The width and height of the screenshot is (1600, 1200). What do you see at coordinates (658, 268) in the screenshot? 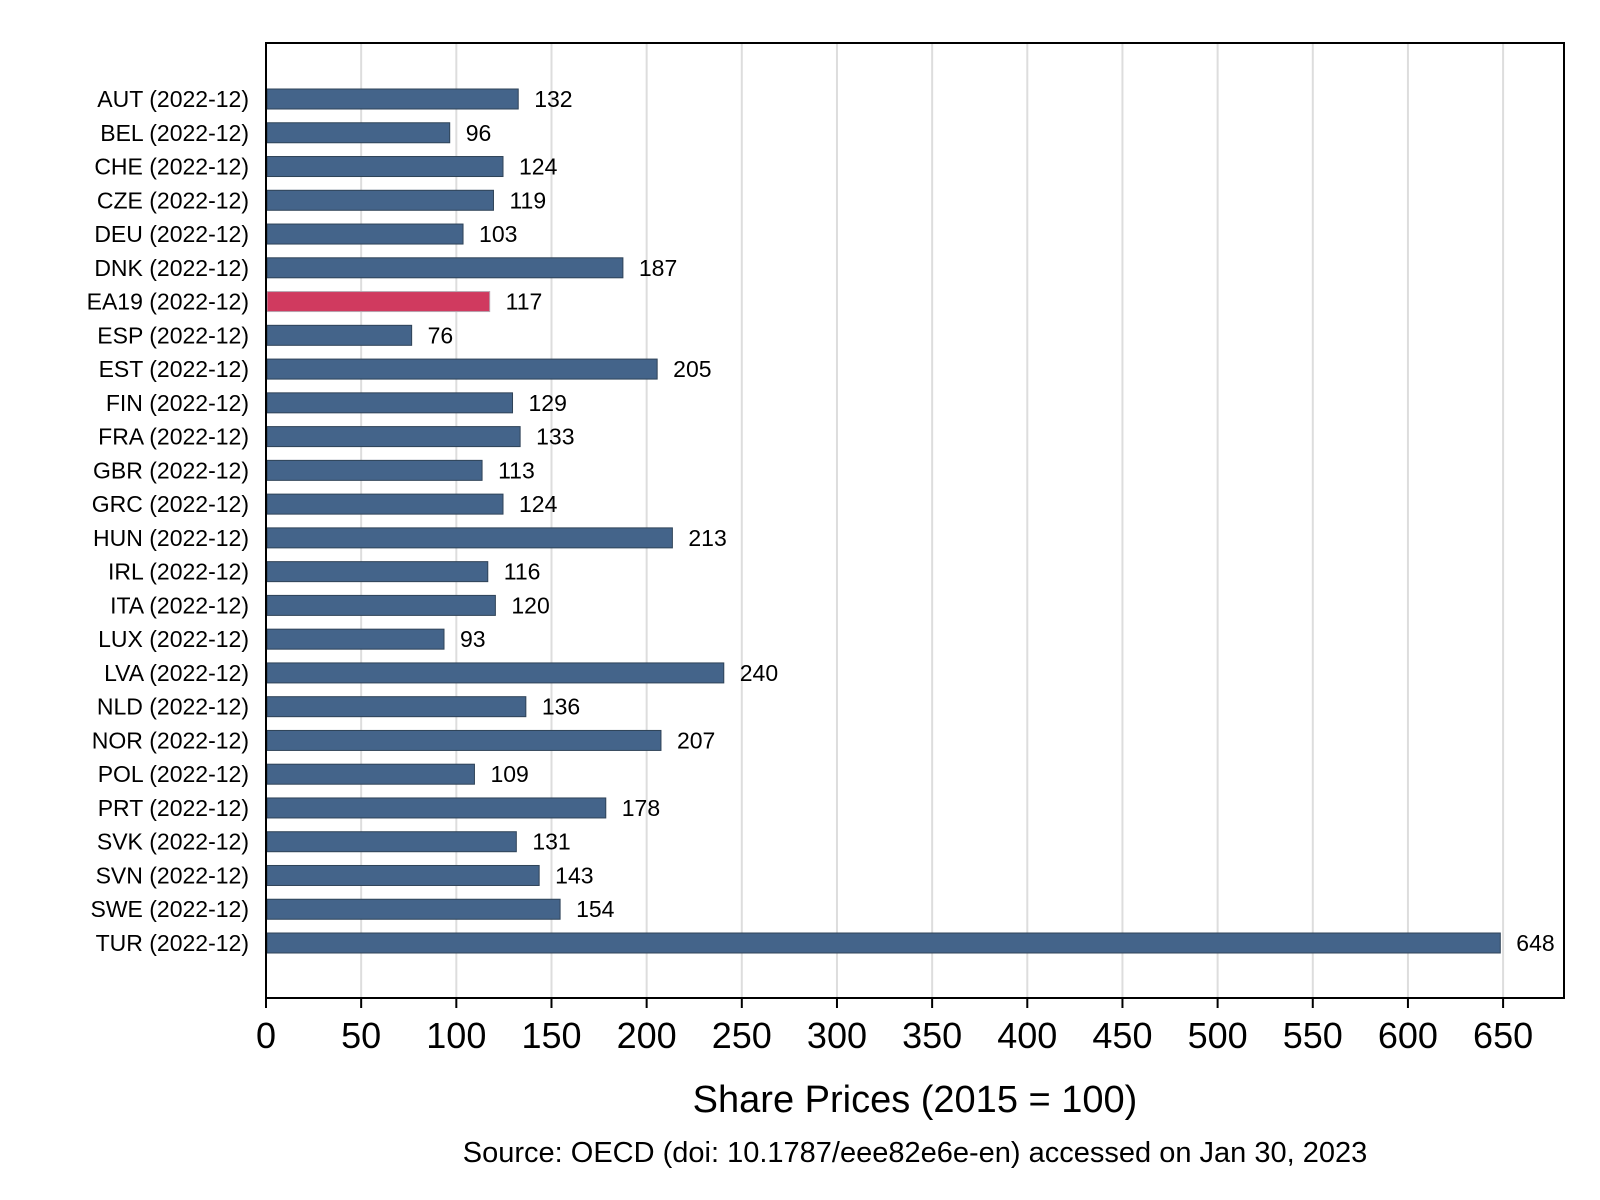
I see `data-label: 187` at bounding box center [658, 268].